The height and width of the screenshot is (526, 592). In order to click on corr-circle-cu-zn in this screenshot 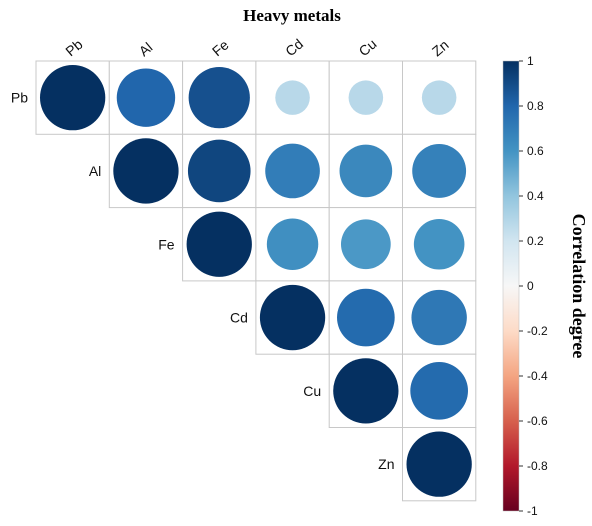, I will do `click(439, 391)`.